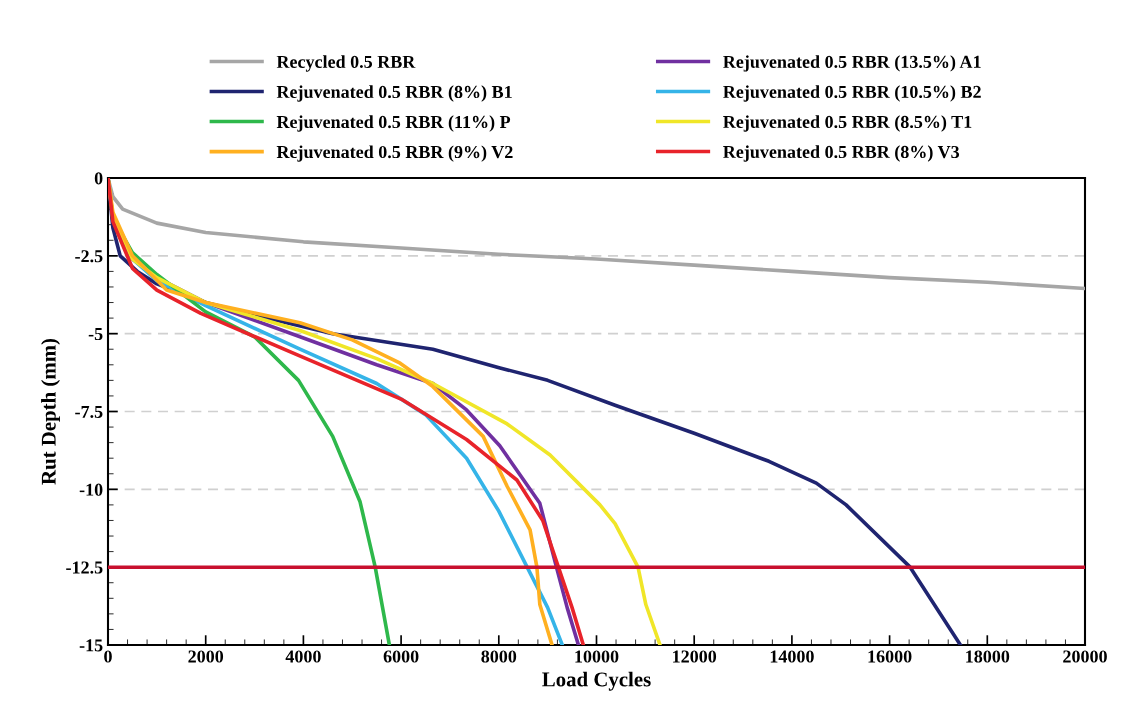  I want to click on x-tick-label: 14000, so click(792, 656).